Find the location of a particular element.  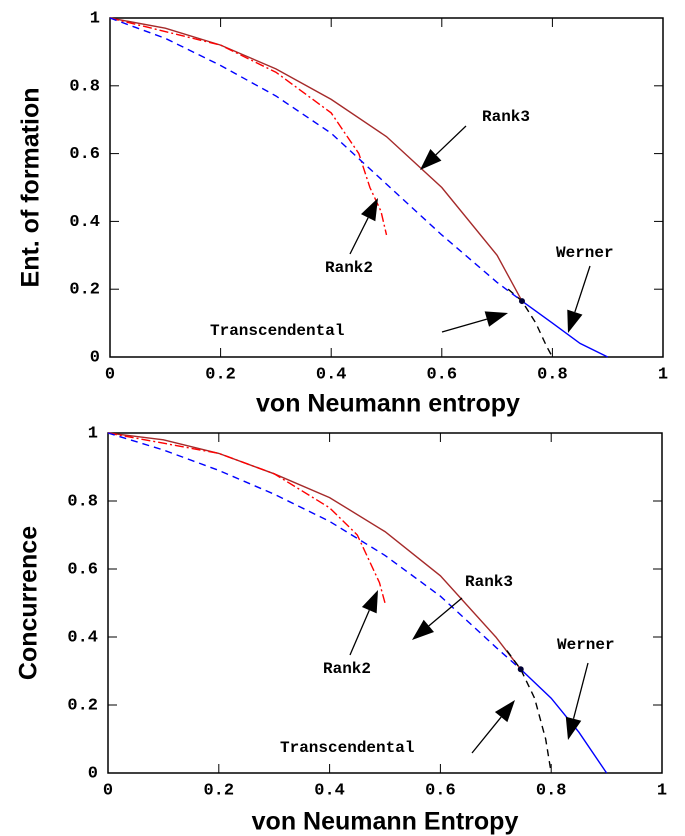

y-axis-label: Concurrence is located at coordinates (29, 603).